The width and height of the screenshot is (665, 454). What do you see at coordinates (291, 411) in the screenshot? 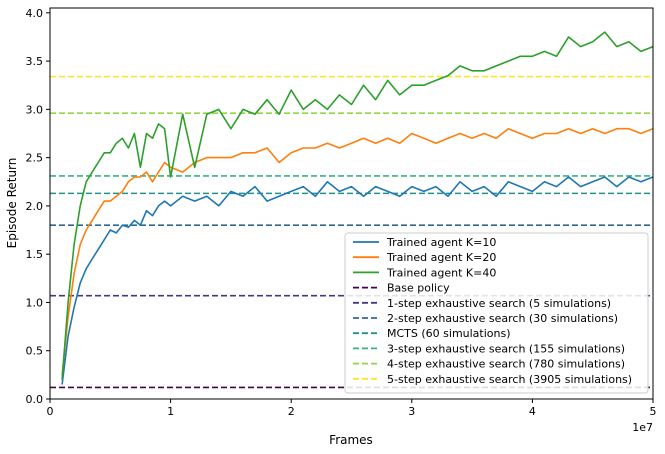
I see `x-tick-label-2: 2` at bounding box center [291, 411].